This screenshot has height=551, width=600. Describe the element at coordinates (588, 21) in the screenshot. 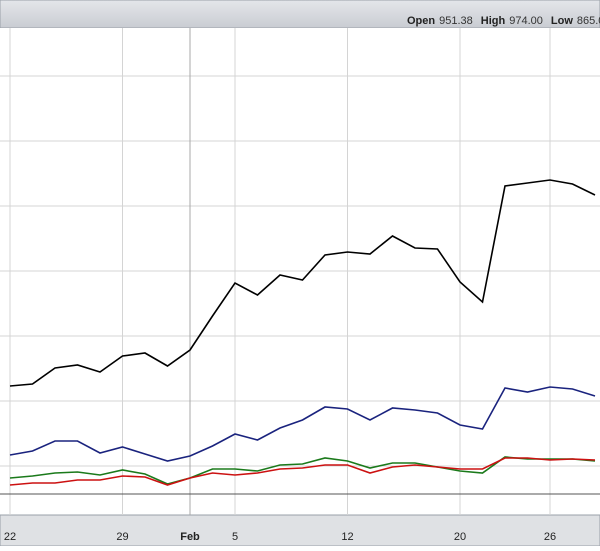

I see `stat-value: 865.06` at that location.